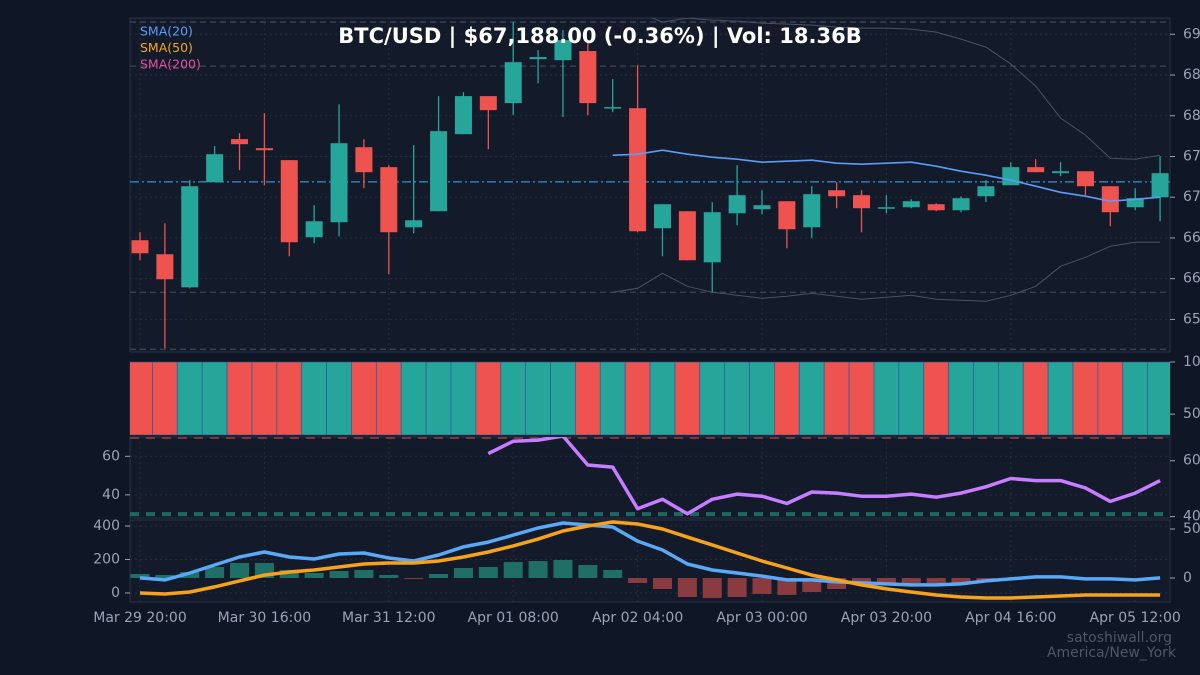 This screenshot has height=675, width=1200. Describe the element at coordinates (886, 618) in the screenshot. I see `x-tick-label: Apr 03 20:00` at that location.